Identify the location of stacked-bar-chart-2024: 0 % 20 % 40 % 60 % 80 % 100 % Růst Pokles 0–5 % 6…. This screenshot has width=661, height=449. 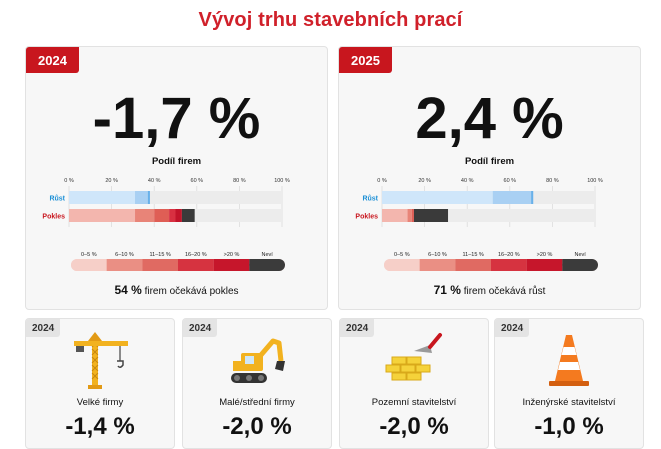
(166, 224).